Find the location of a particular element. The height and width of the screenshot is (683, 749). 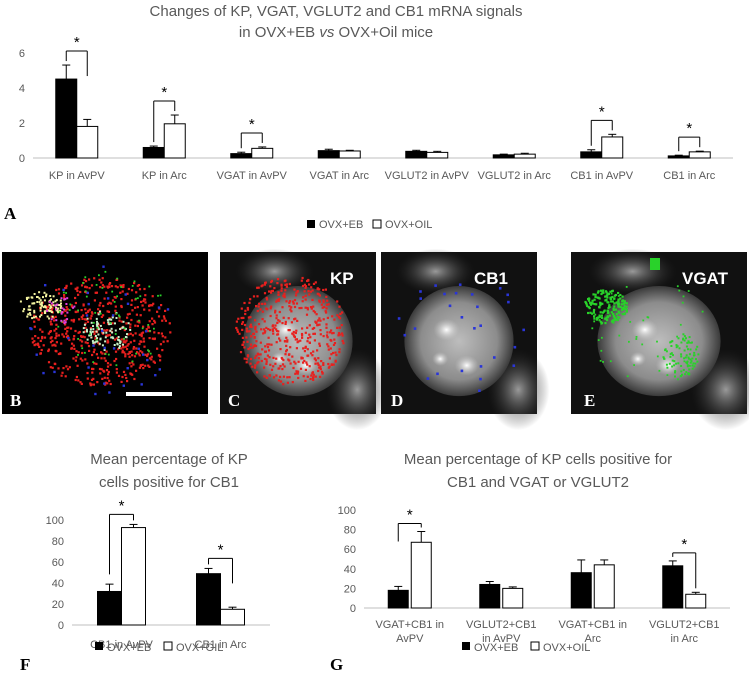

panel-letter-d: D is located at coordinates (397, 400).